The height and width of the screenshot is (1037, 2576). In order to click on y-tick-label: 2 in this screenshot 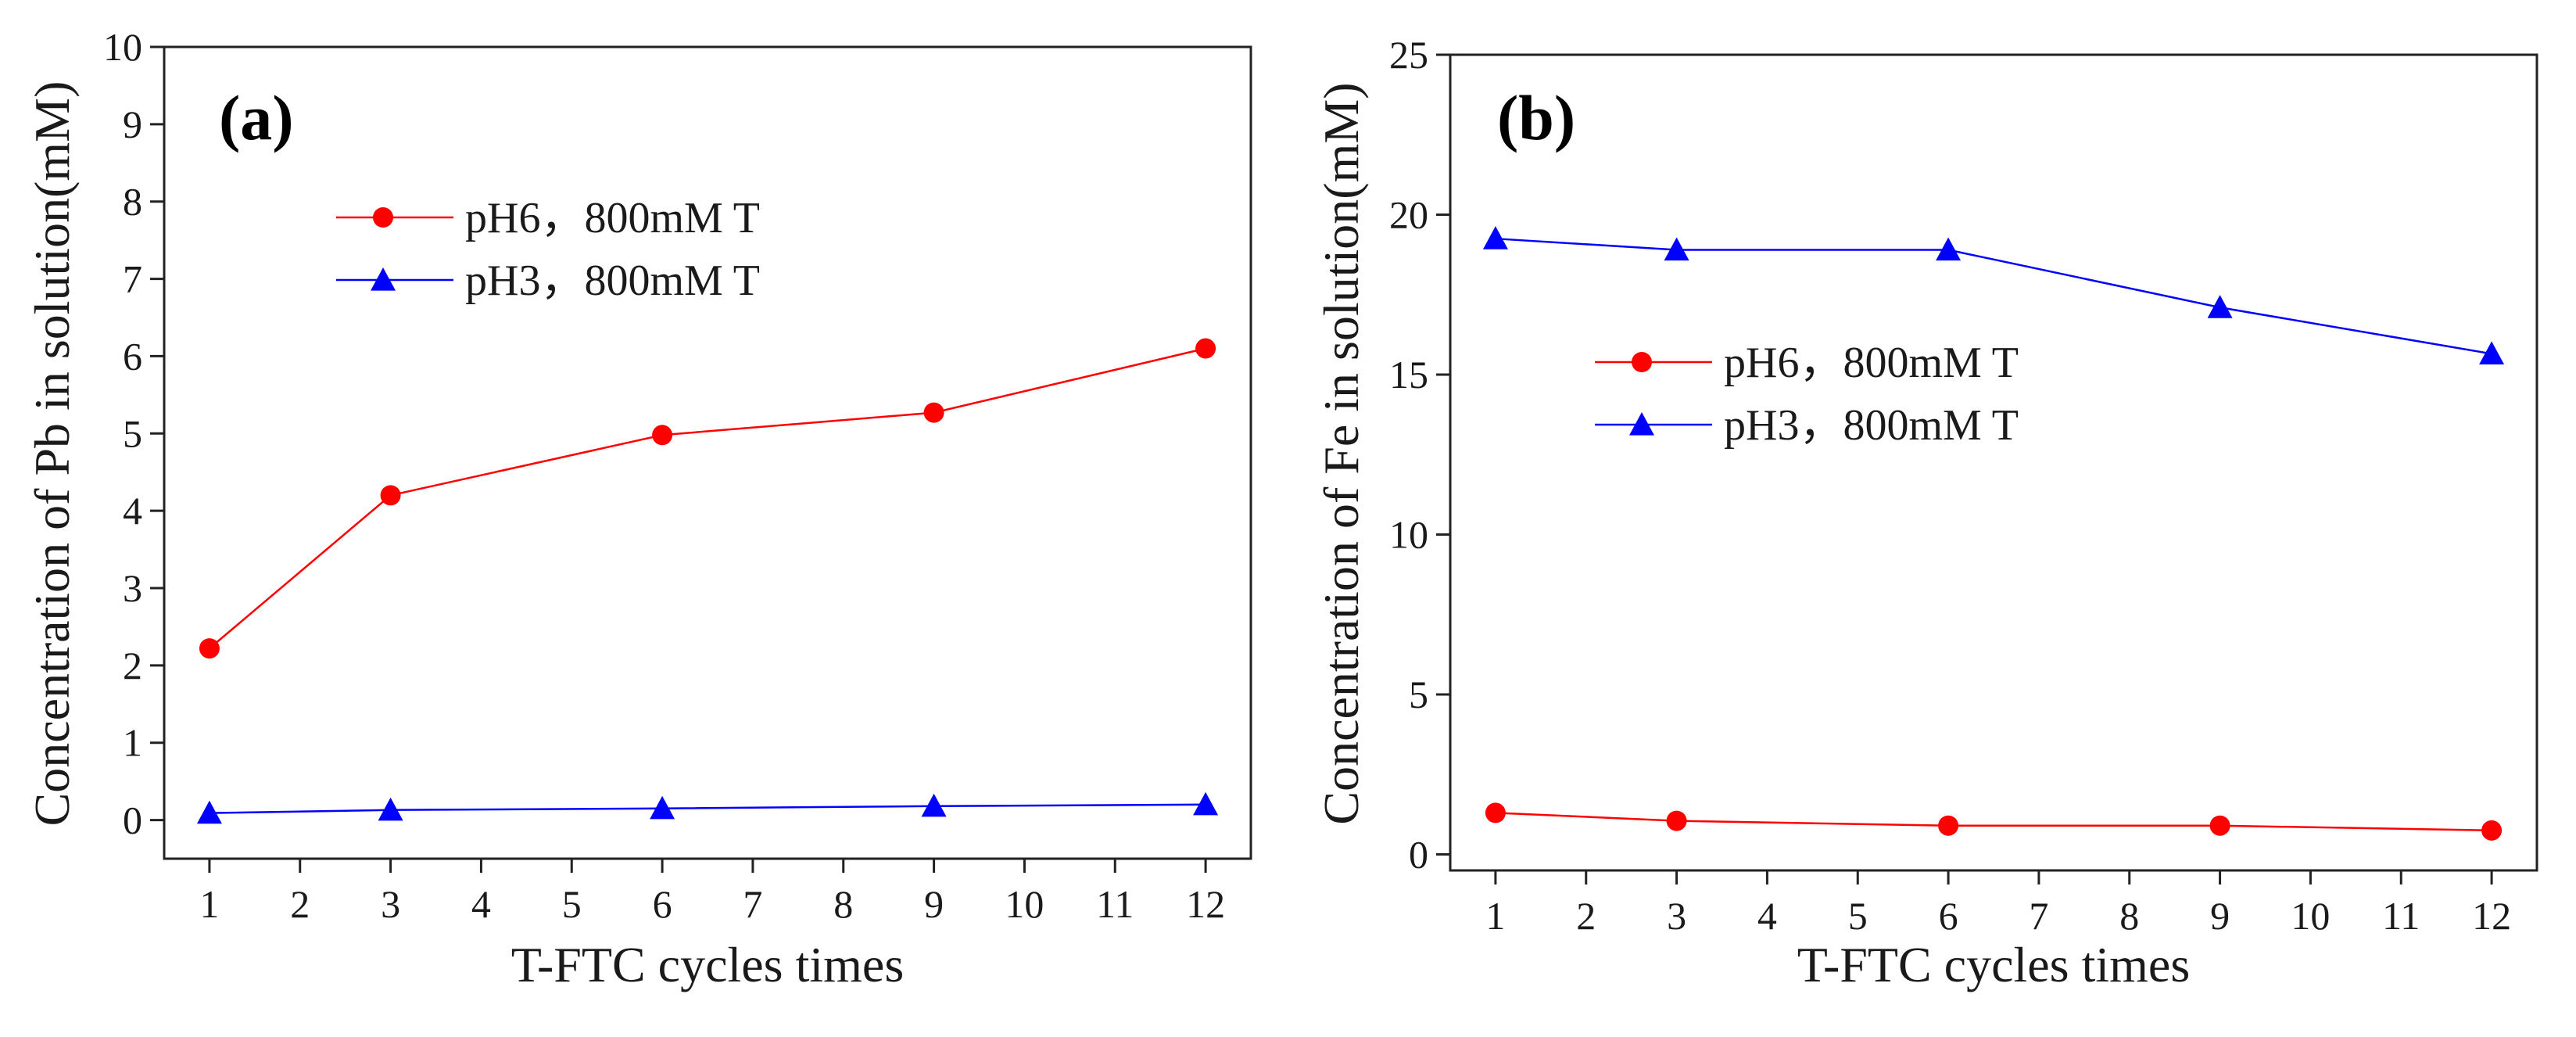, I will do `click(132, 665)`.